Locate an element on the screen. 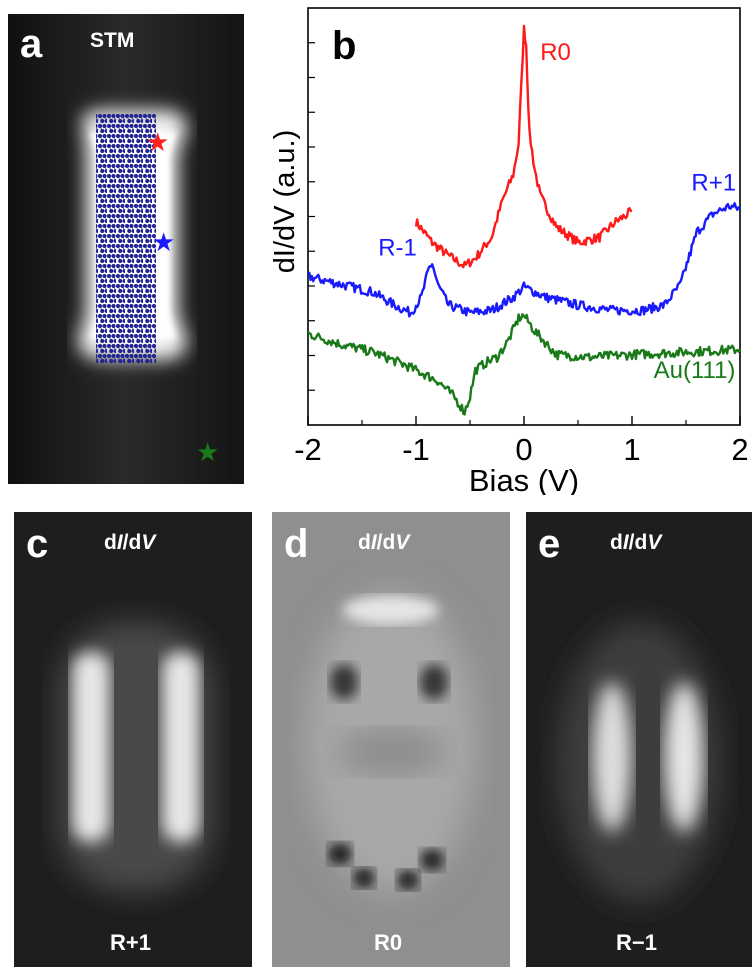  annotation-r-minus-1: R-1 is located at coordinates (397, 248).